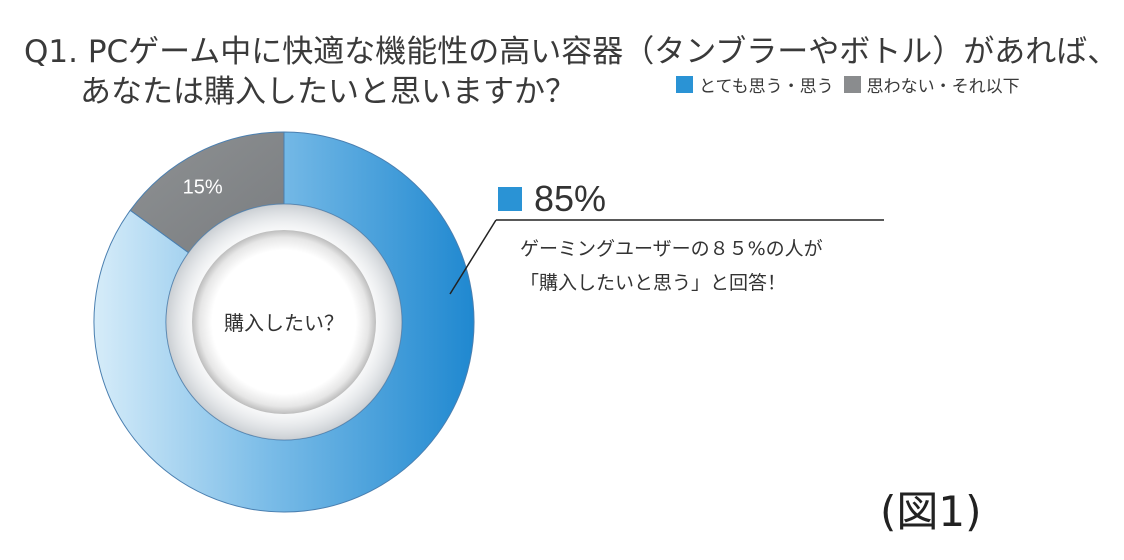 The height and width of the screenshot is (560, 1124). Describe the element at coordinates (570, 198) in the screenshot. I see `callout-value-label: 85%` at that location.